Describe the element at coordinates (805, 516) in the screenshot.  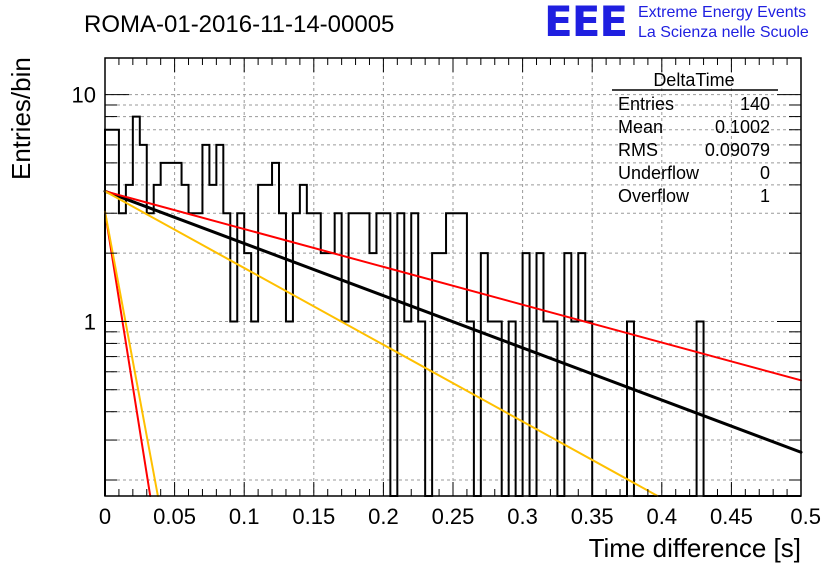
I see `x-tick-label: 0.5` at that location.